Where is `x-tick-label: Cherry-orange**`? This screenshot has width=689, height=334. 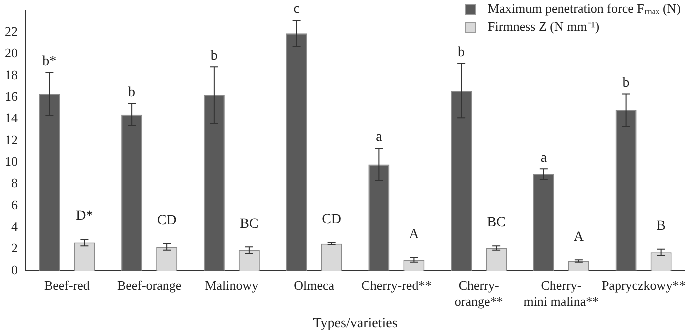 x-tick-label: Cherry-orange** is located at coordinates (479, 293).